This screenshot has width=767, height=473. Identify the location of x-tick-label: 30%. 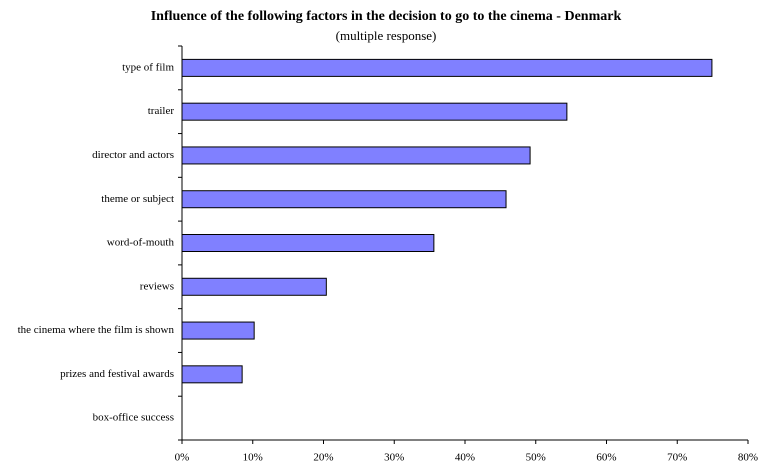
(394, 458).